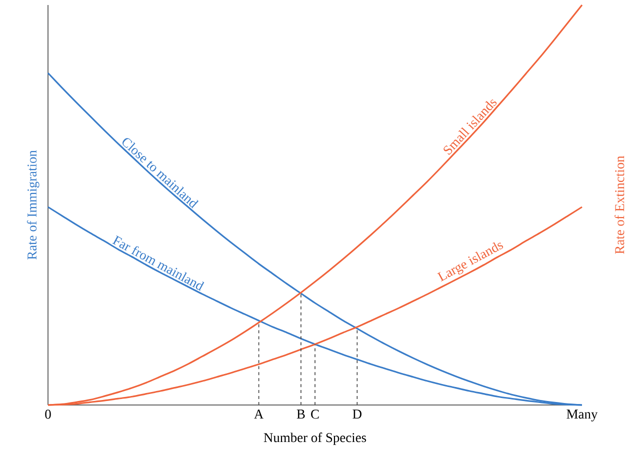  I want to click on y-axis-title: Rate of Immigration, so click(33, 205).